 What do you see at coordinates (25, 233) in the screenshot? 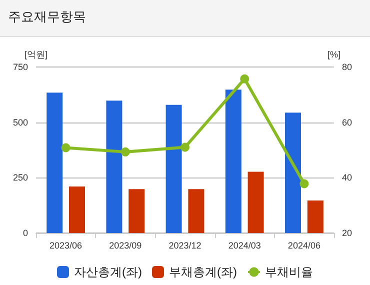
I see `y-tick-label: 0` at bounding box center [25, 233].